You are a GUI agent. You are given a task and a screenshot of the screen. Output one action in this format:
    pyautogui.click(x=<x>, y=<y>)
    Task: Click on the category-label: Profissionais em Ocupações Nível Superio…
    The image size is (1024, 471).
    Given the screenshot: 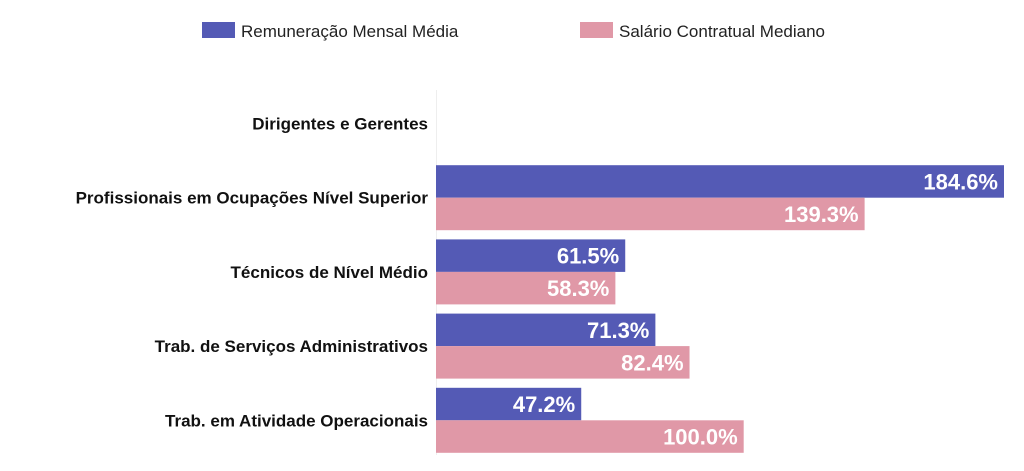 What is the action you would take?
    pyautogui.click(x=252, y=198)
    